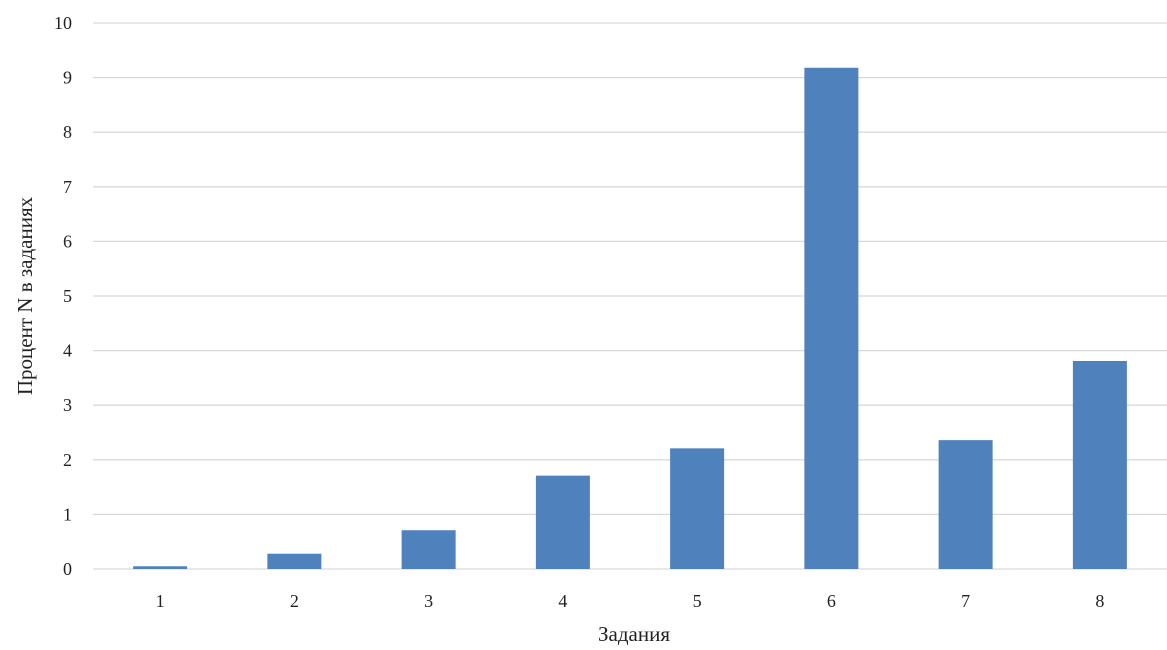 The image size is (1167, 650). What do you see at coordinates (428, 601) in the screenshot?
I see `x-tick-label: 3` at bounding box center [428, 601].